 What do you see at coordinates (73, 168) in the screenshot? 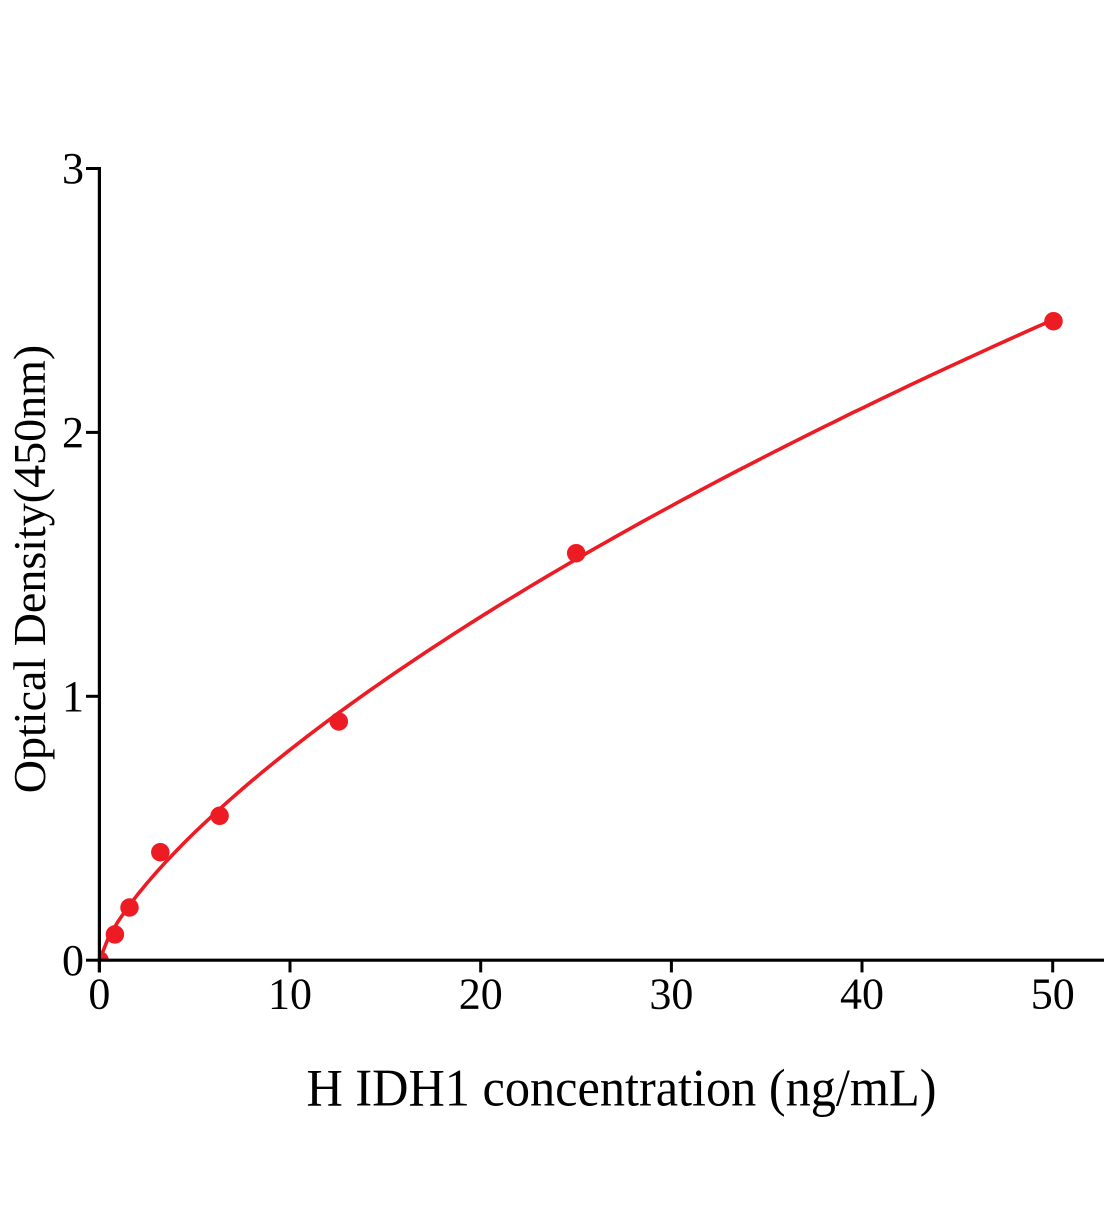
I see `svg-text: 3` at bounding box center [73, 168].